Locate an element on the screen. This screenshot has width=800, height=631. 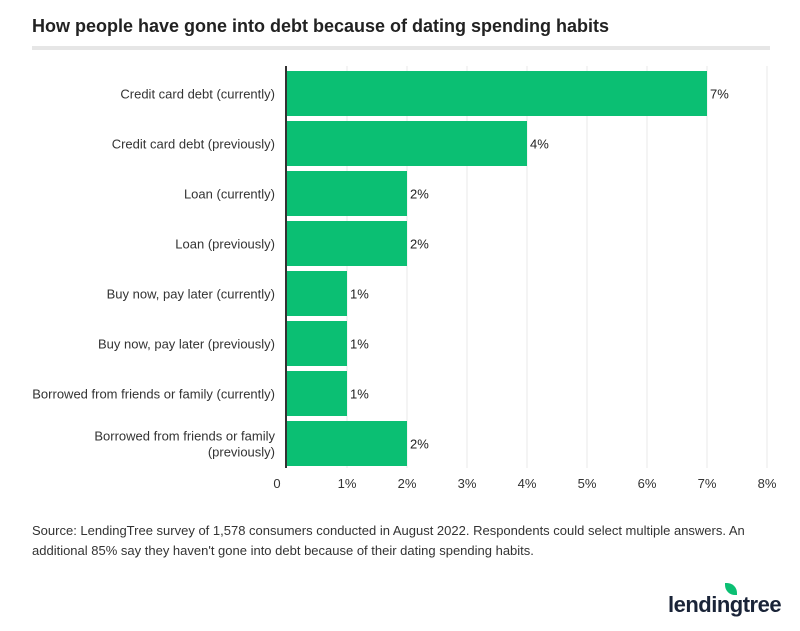
x-tick-label: 1% is located at coordinates (347, 483).